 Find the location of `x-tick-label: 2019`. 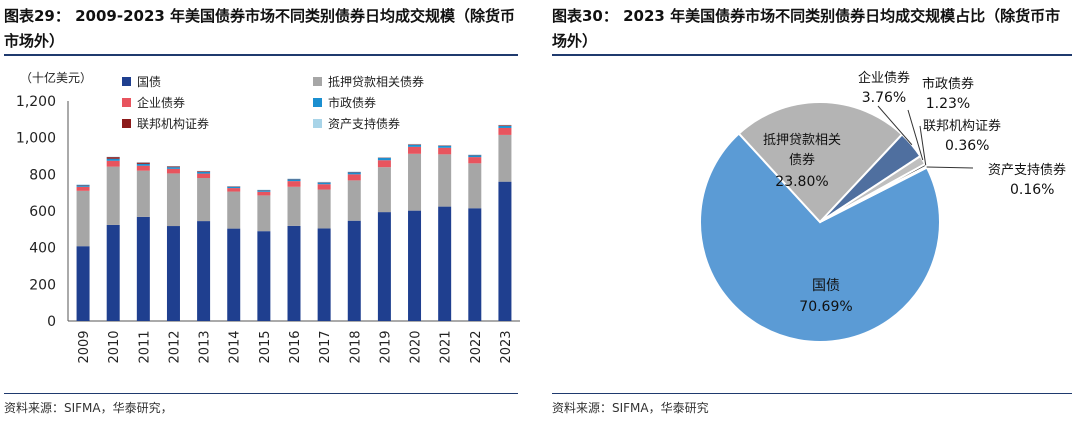

x-tick-label: 2019 is located at coordinates (385, 346).